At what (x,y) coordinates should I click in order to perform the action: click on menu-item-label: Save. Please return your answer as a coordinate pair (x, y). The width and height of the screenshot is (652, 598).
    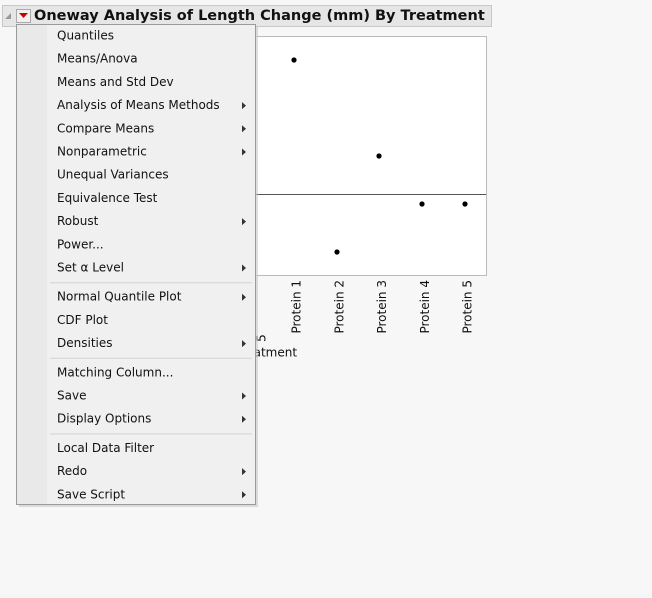
    Looking at the image, I should click on (71, 396).